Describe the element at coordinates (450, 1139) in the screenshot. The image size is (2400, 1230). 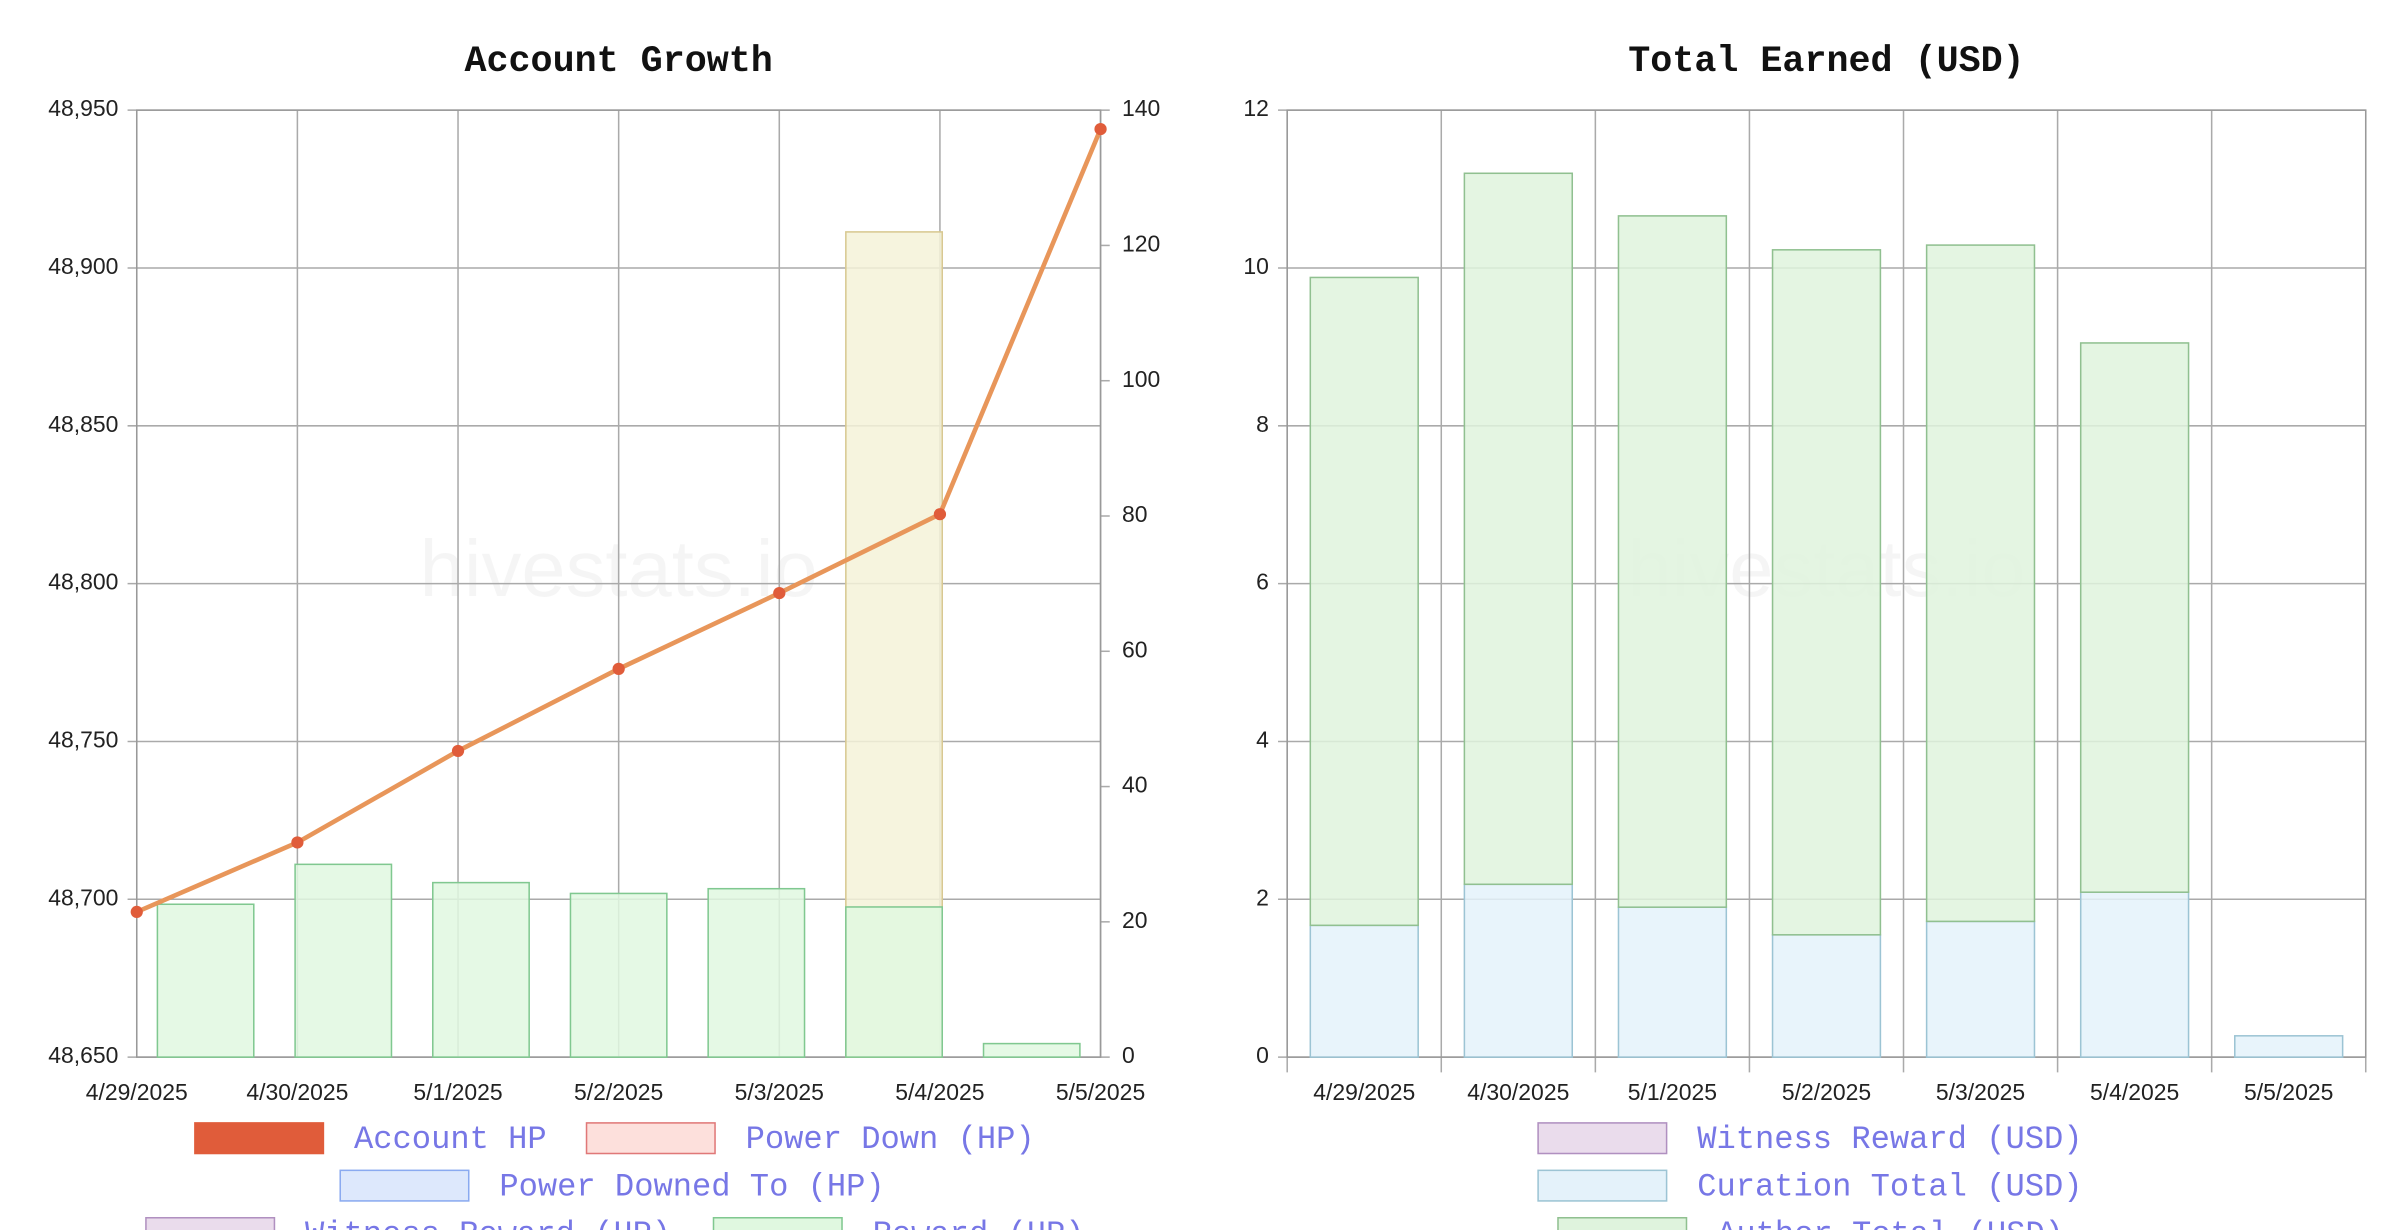
I see `legend-label: Account HP` at that location.